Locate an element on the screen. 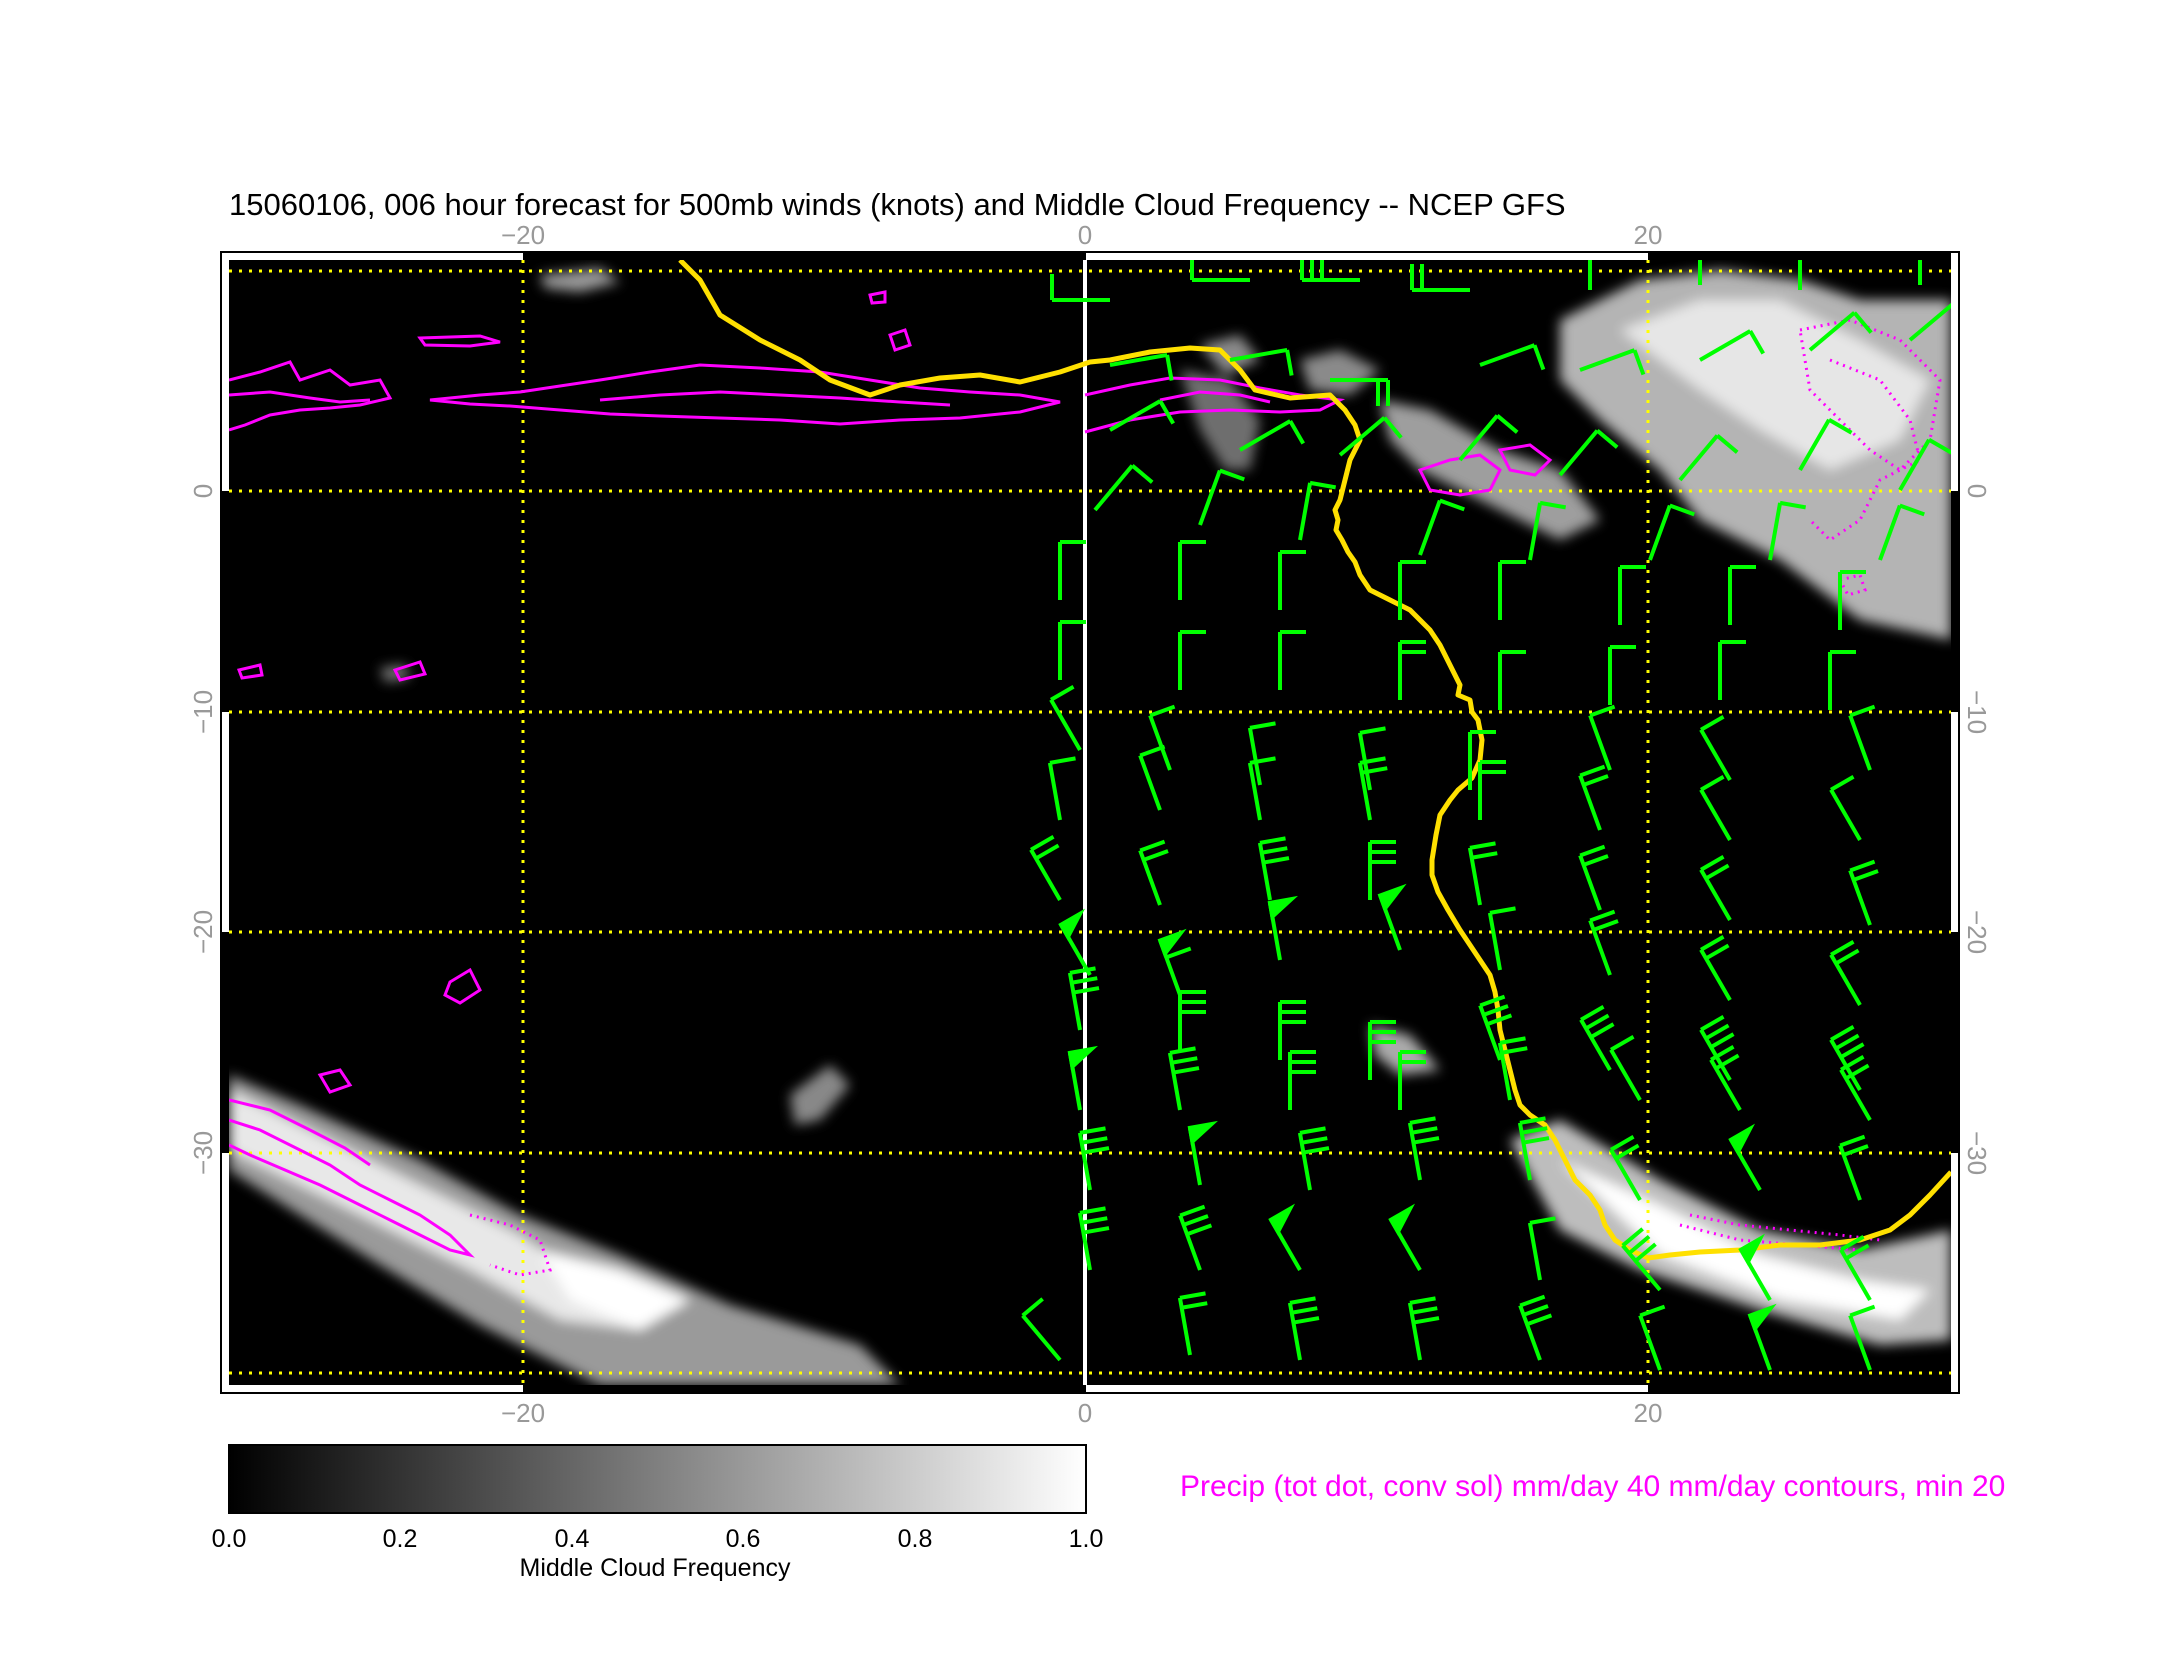 This screenshot has width=2165, height=1677. colorbar-tick-4: 0.8 is located at coordinates (915, 1539).